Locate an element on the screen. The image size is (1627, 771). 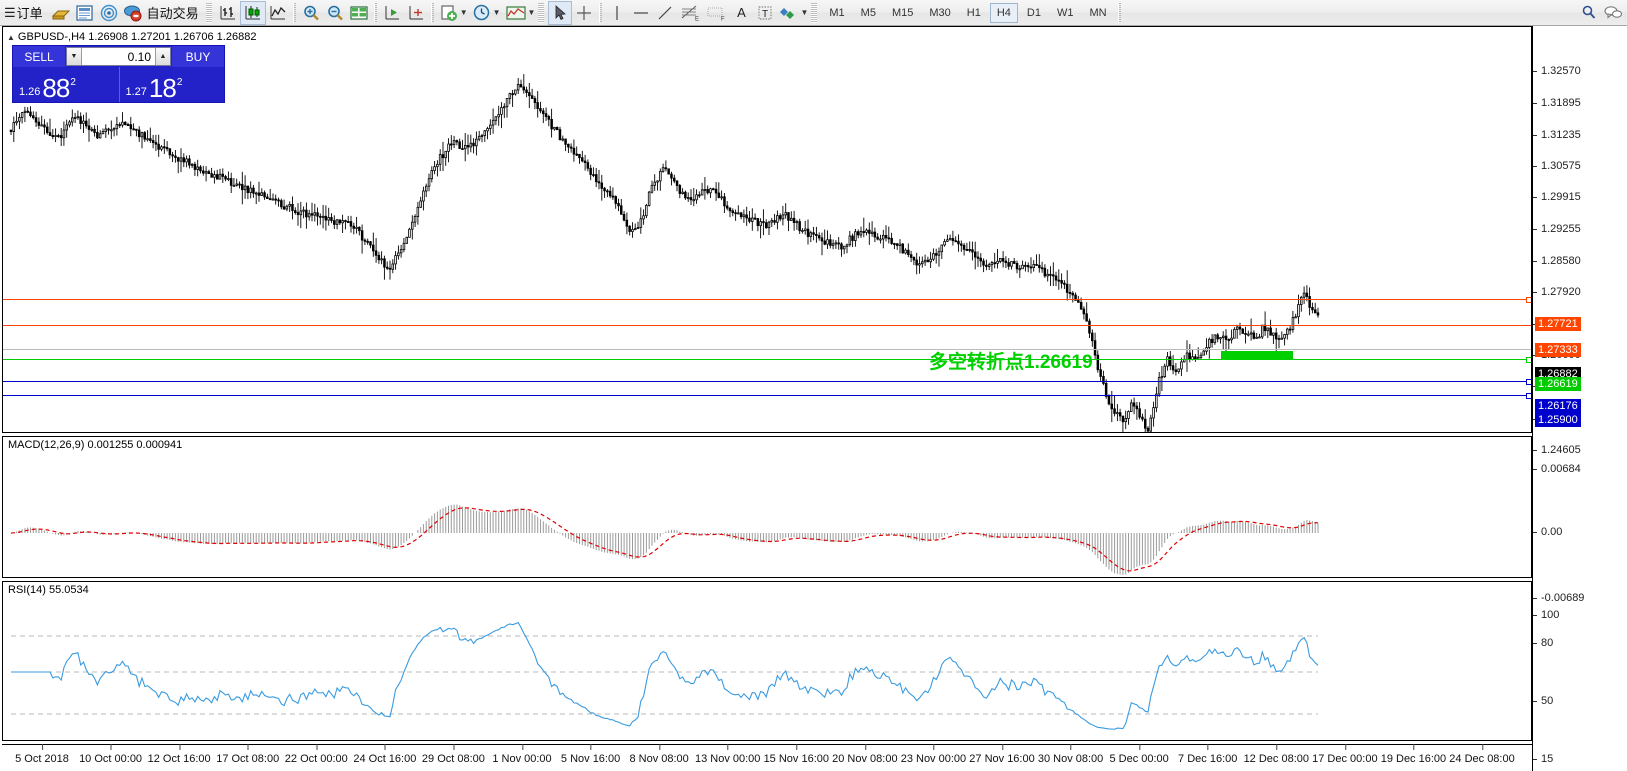
autotrade-button: 自动交易 is located at coordinates (163, 13).